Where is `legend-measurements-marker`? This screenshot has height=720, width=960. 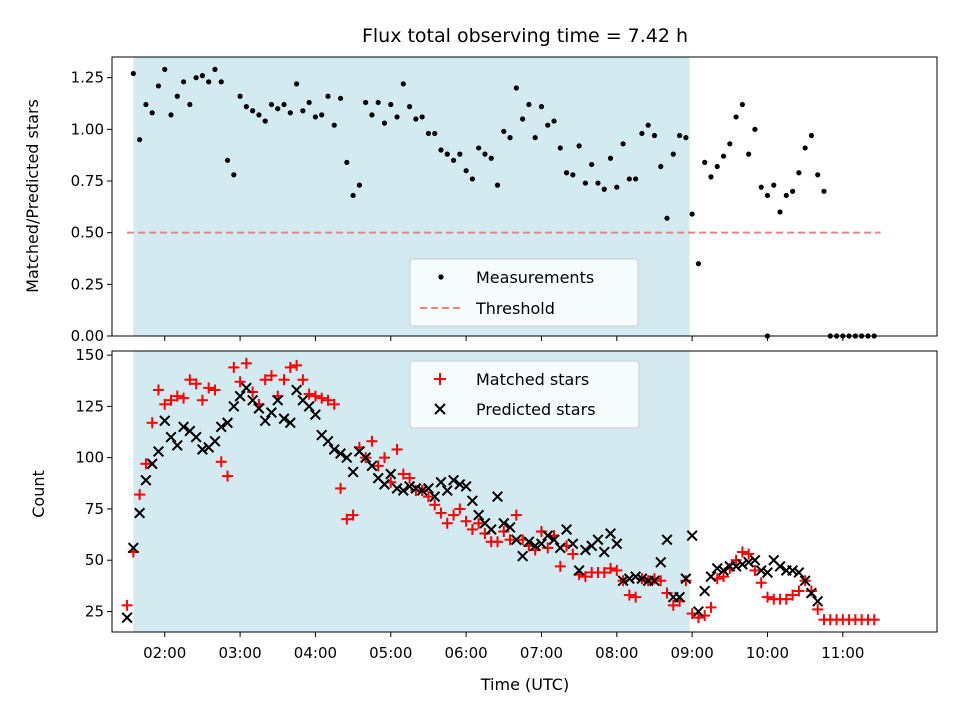
legend-measurements-marker is located at coordinates (441, 277).